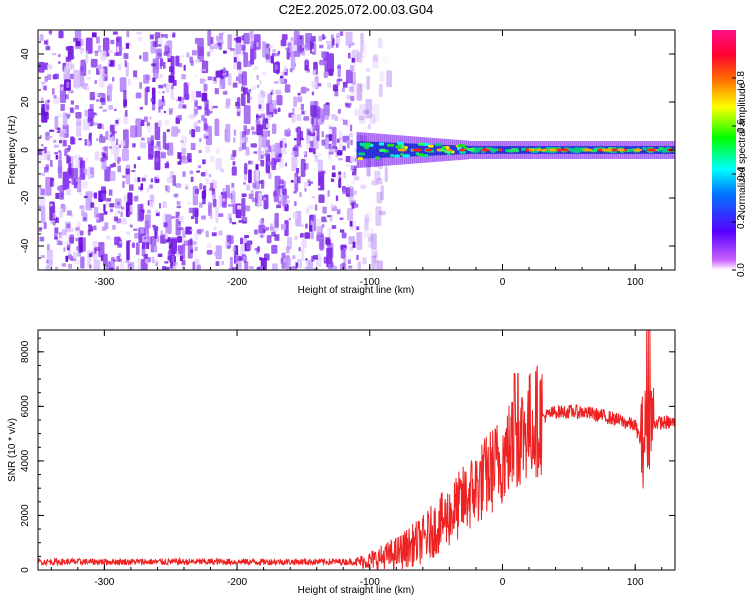  I want to click on spectrogram-x-label: Height of straight line (km), so click(356, 290).